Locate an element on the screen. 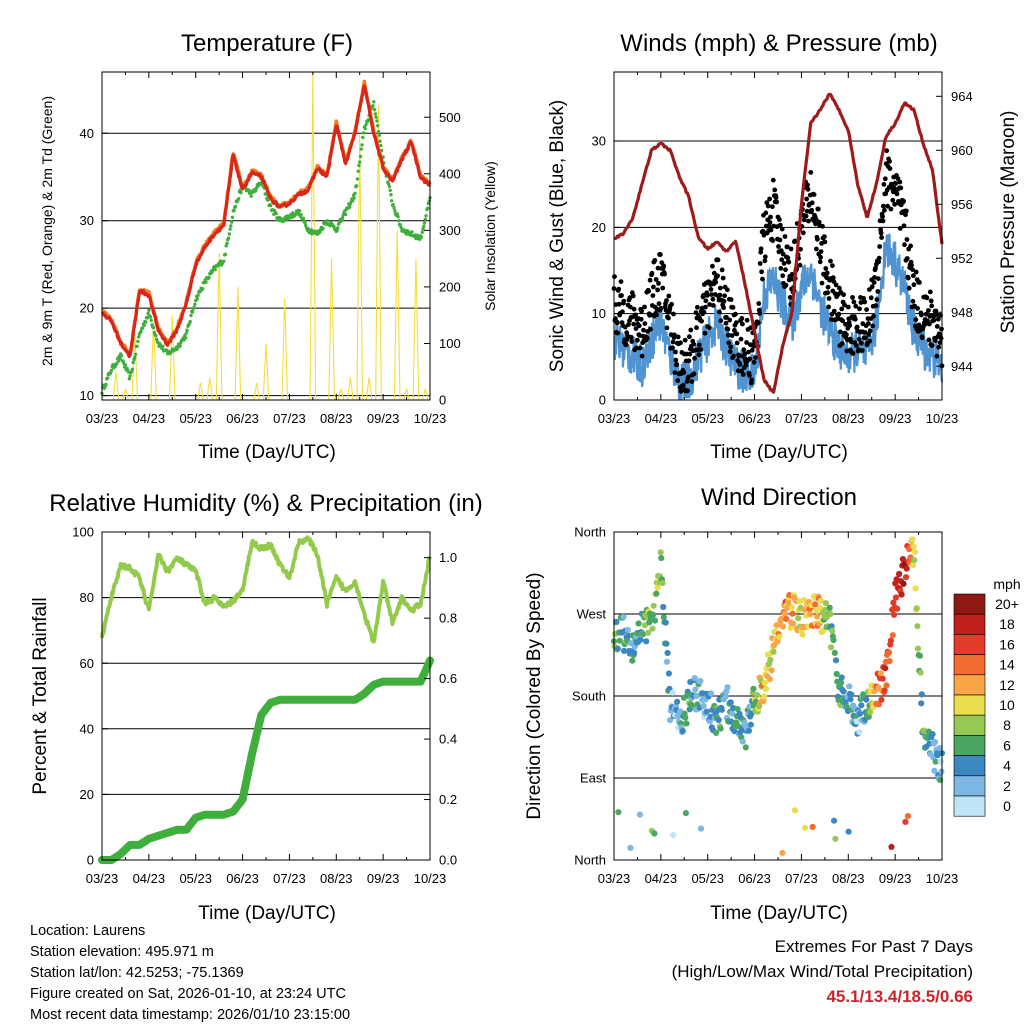 This screenshot has width=1024, height=1026. station-latlon: Station lat/lon: 42.5253; -75.1369 is located at coordinates (137, 973).